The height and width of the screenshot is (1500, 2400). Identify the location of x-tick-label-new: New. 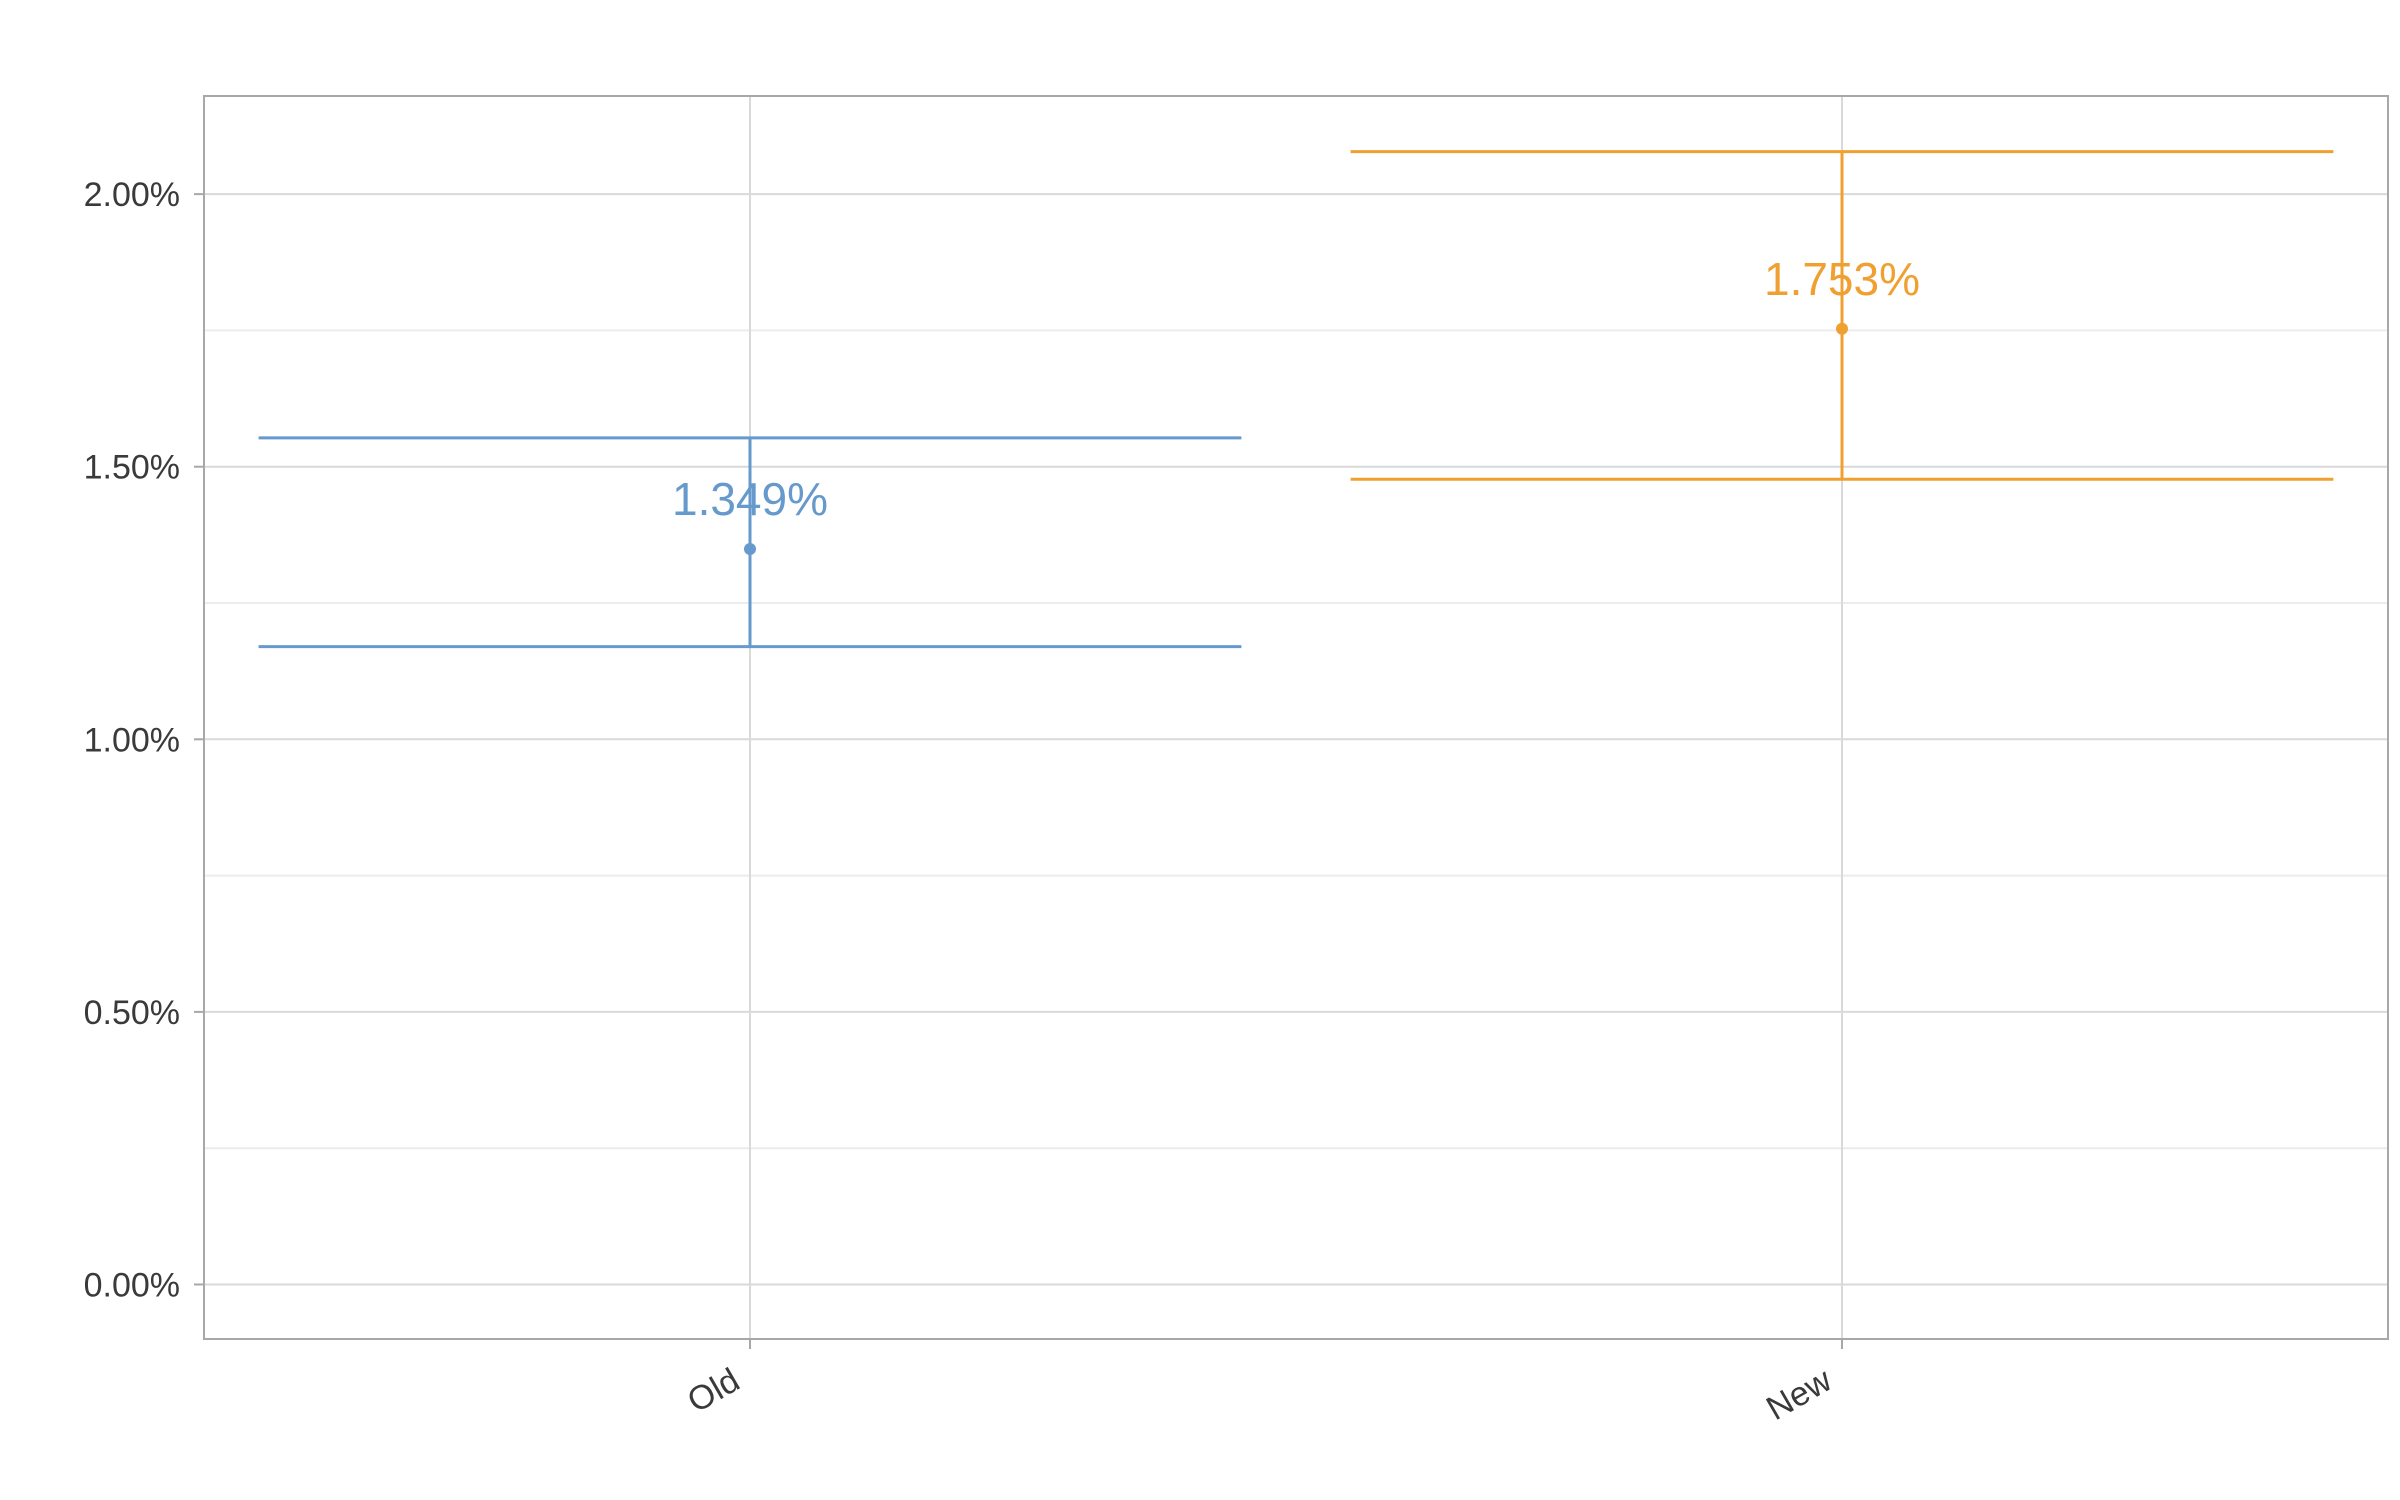
(1799, 1394).